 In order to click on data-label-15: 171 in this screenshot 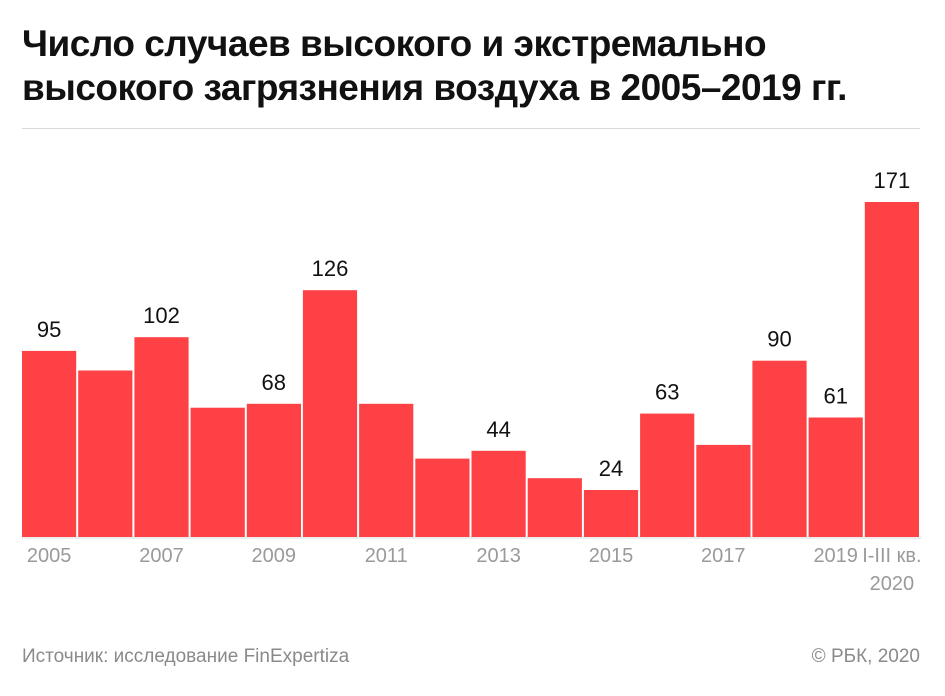, I will do `click(892, 180)`.